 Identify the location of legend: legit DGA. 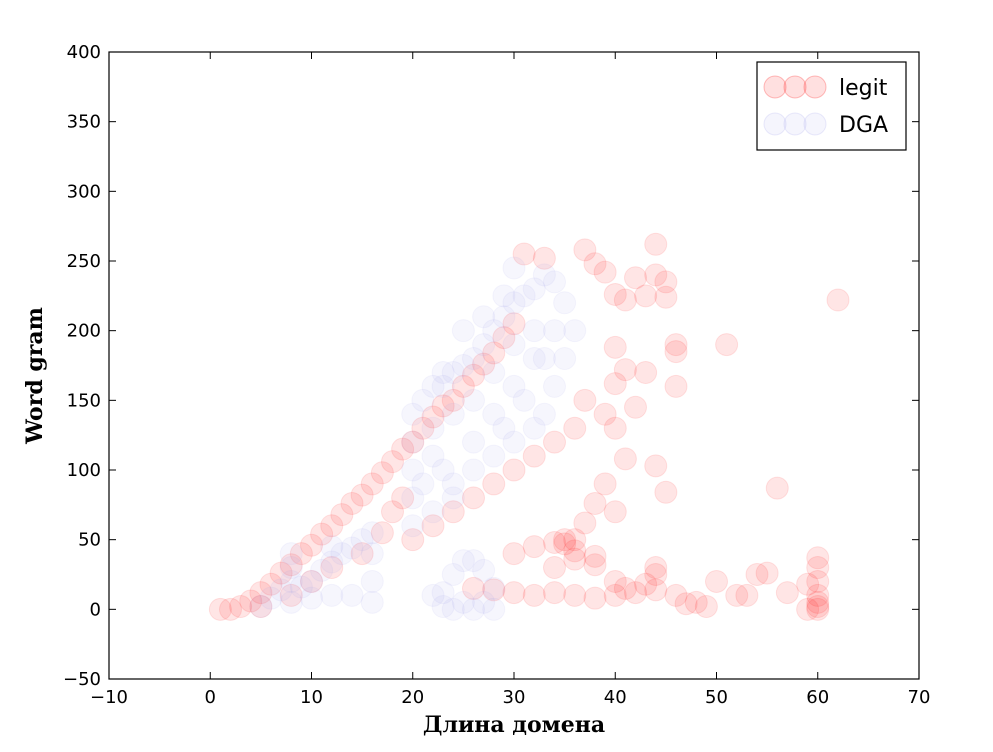
(831, 106).